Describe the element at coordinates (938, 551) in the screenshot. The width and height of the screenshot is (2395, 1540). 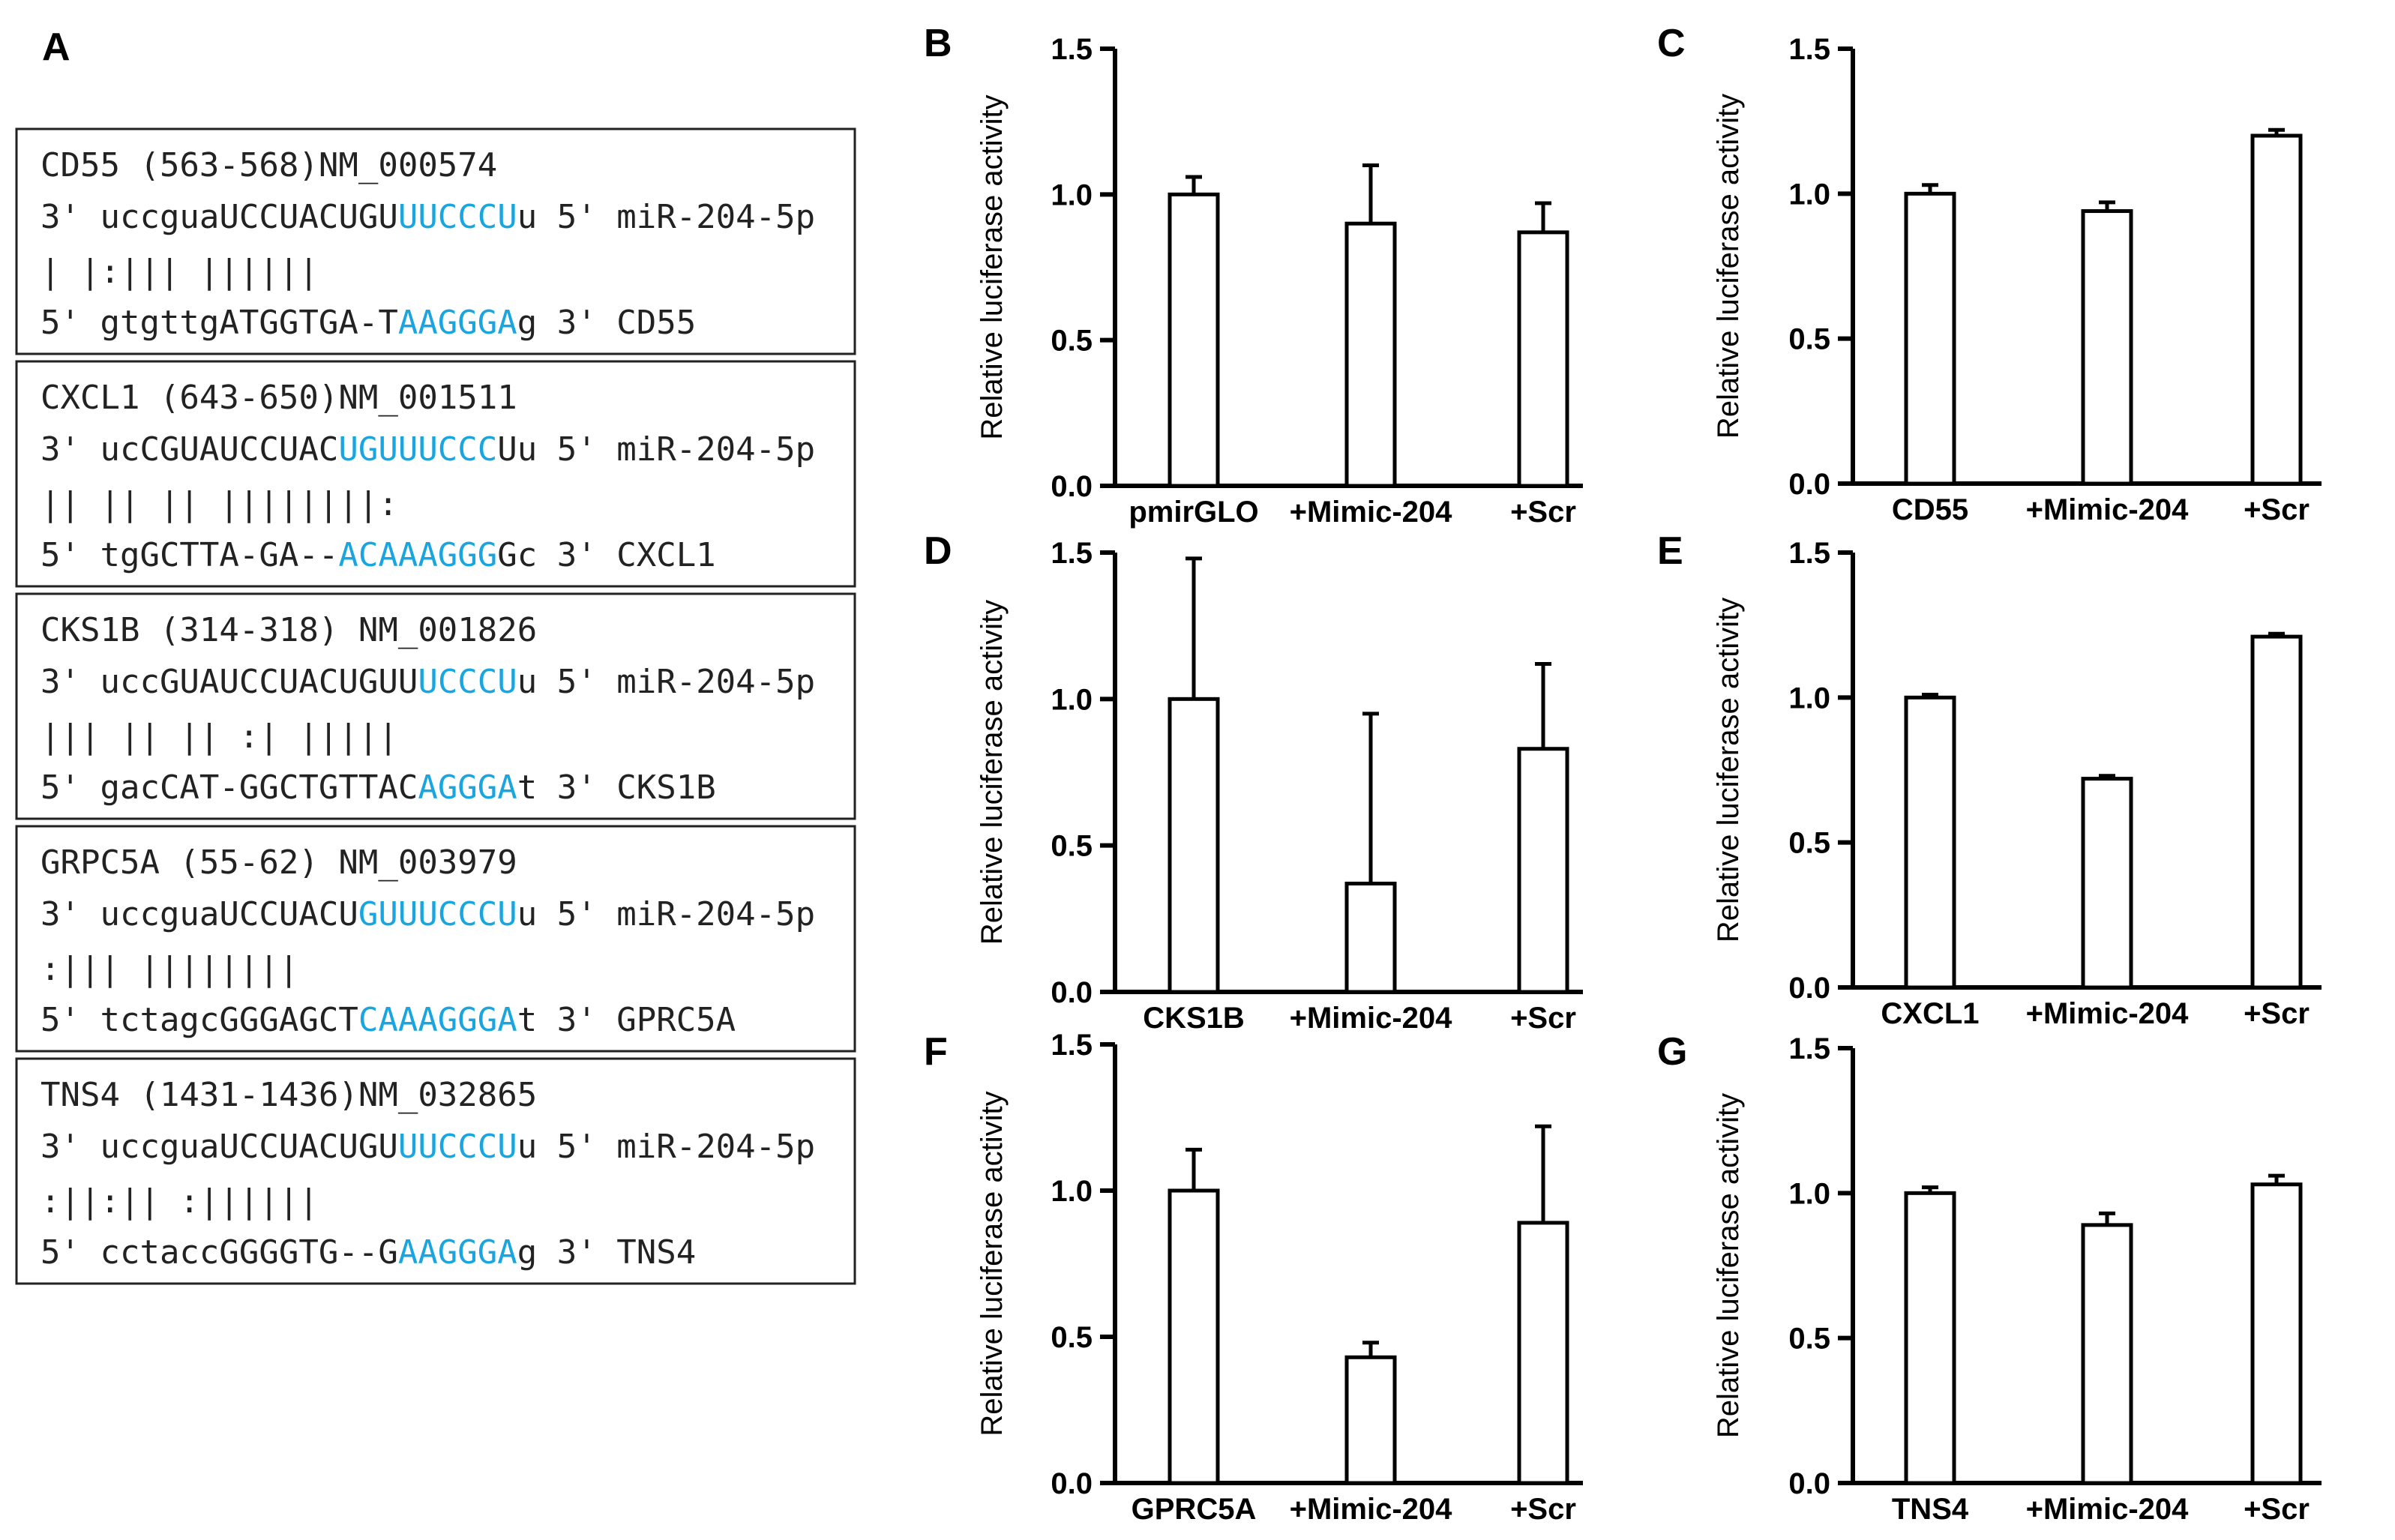
I see `panel-letter: D` at that location.